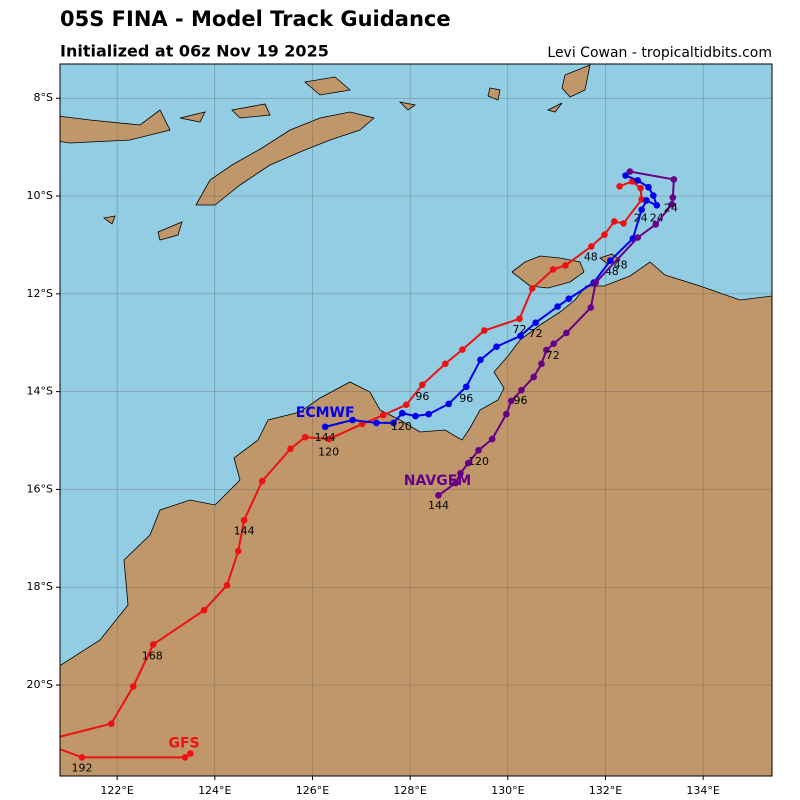 Image resolution: width=800 pixels, height=800 pixels. I want to click on x-tick-label: 134°E, so click(702, 790).